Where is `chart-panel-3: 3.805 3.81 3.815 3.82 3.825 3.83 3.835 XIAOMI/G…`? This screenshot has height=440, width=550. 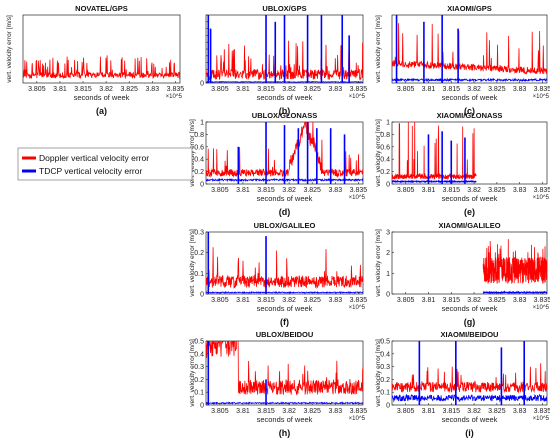
chart-panel-3: 3.805 3.81 3.815 3.82 3.825 3.83 3.835 XIAOMI/G… is located at coordinates (462, 60).